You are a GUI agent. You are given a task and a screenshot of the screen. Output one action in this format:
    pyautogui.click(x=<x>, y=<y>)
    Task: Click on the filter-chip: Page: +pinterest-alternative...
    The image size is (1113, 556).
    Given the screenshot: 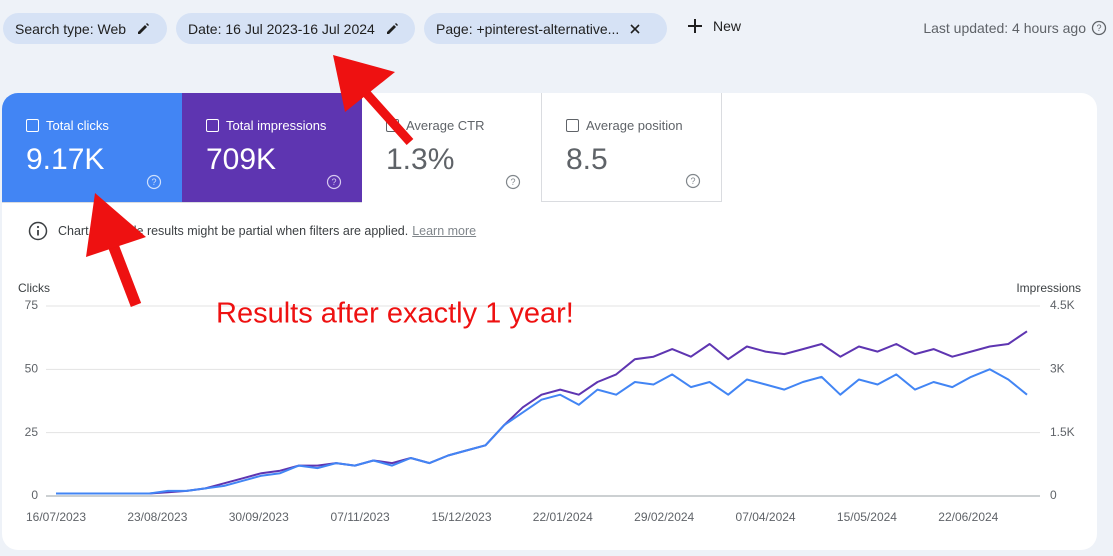 What is the action you would take?
    pyautogui.click(x=545, y=28)
    